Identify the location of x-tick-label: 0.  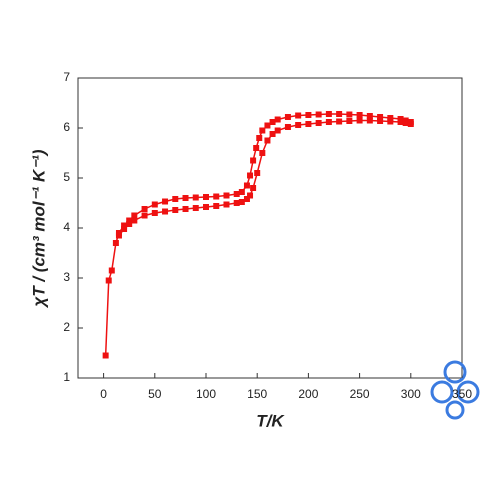
(103, 394).